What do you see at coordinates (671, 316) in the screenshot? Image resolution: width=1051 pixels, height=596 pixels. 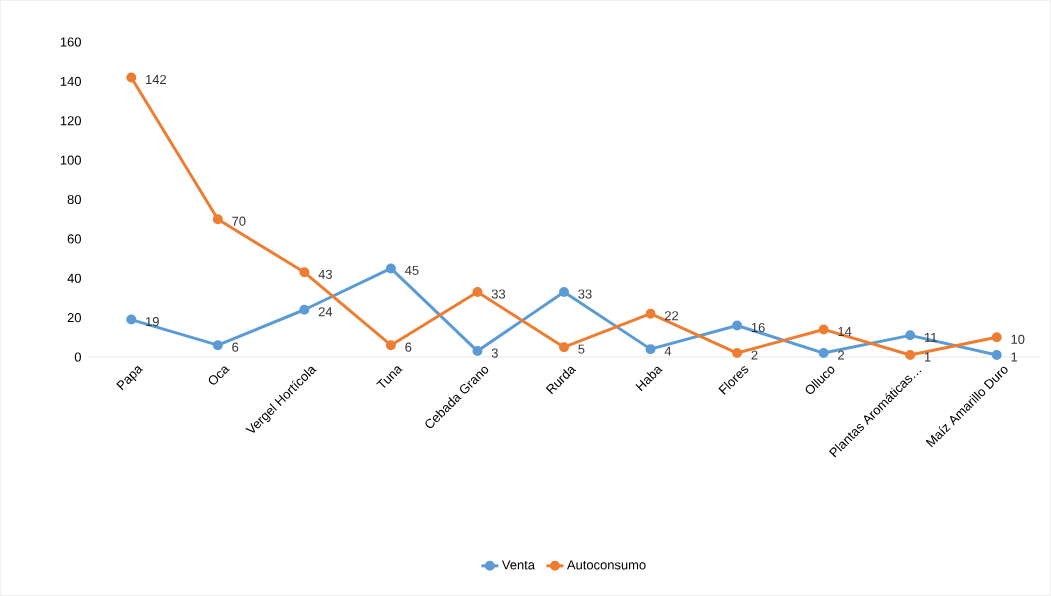 I see `data-label: 22` at bounding box center [671, 316].